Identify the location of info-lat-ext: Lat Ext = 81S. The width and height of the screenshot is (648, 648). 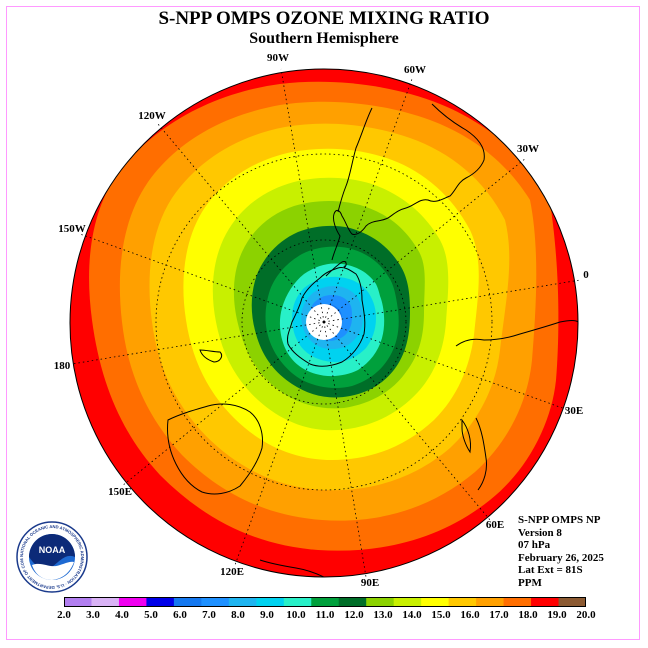
(550, 570).